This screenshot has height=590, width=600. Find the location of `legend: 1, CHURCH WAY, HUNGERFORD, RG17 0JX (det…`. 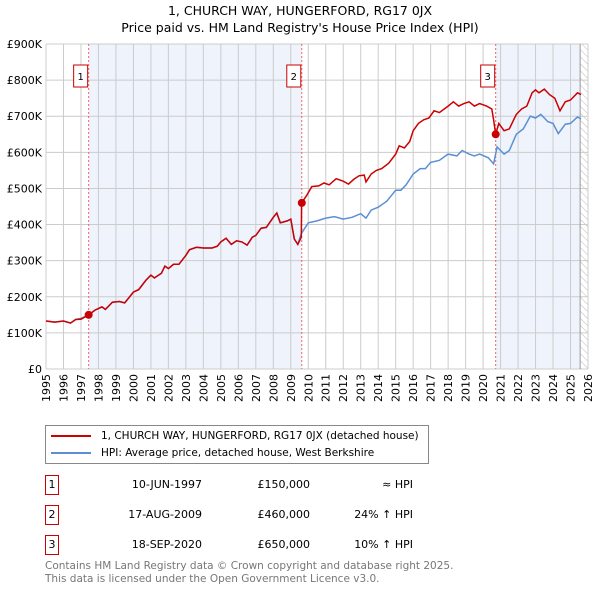

legend: 1, CHURCH WAY, HUNGERFORD, RG17 0JX (det… is located at coordinates (237, 444).